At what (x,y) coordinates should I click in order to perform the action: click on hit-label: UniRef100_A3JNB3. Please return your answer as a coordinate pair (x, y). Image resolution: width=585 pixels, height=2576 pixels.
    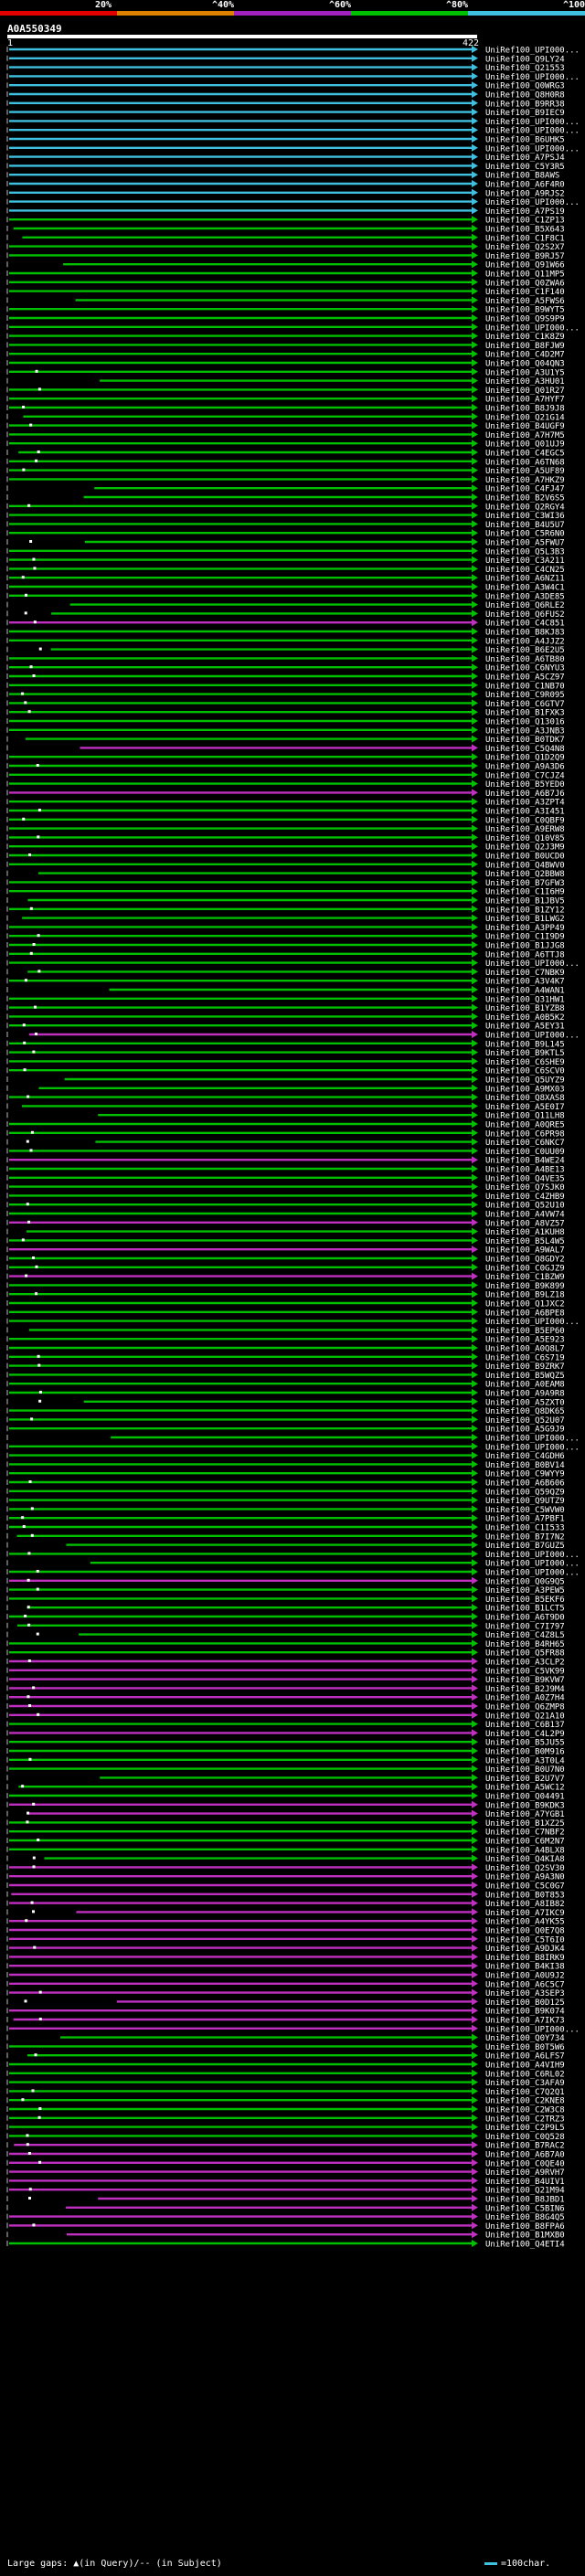
    Looking at the image, I should click on (525, 731).